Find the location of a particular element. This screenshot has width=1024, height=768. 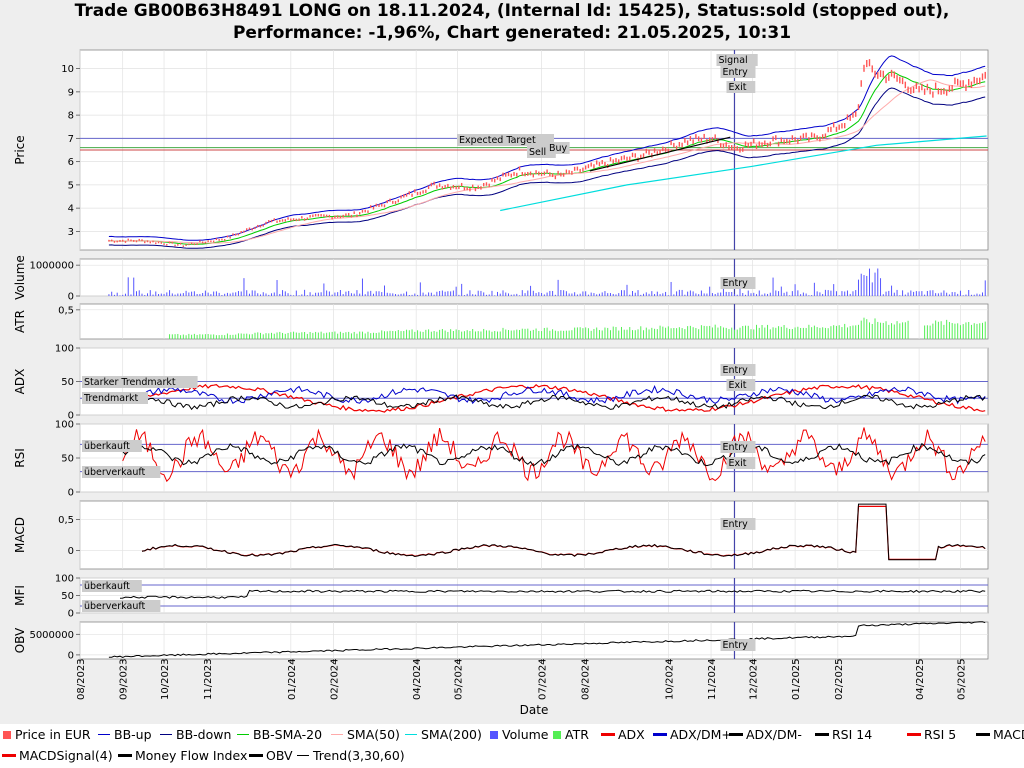

rsi-overbought-label: überkauft is located at coordinates (107, 446).